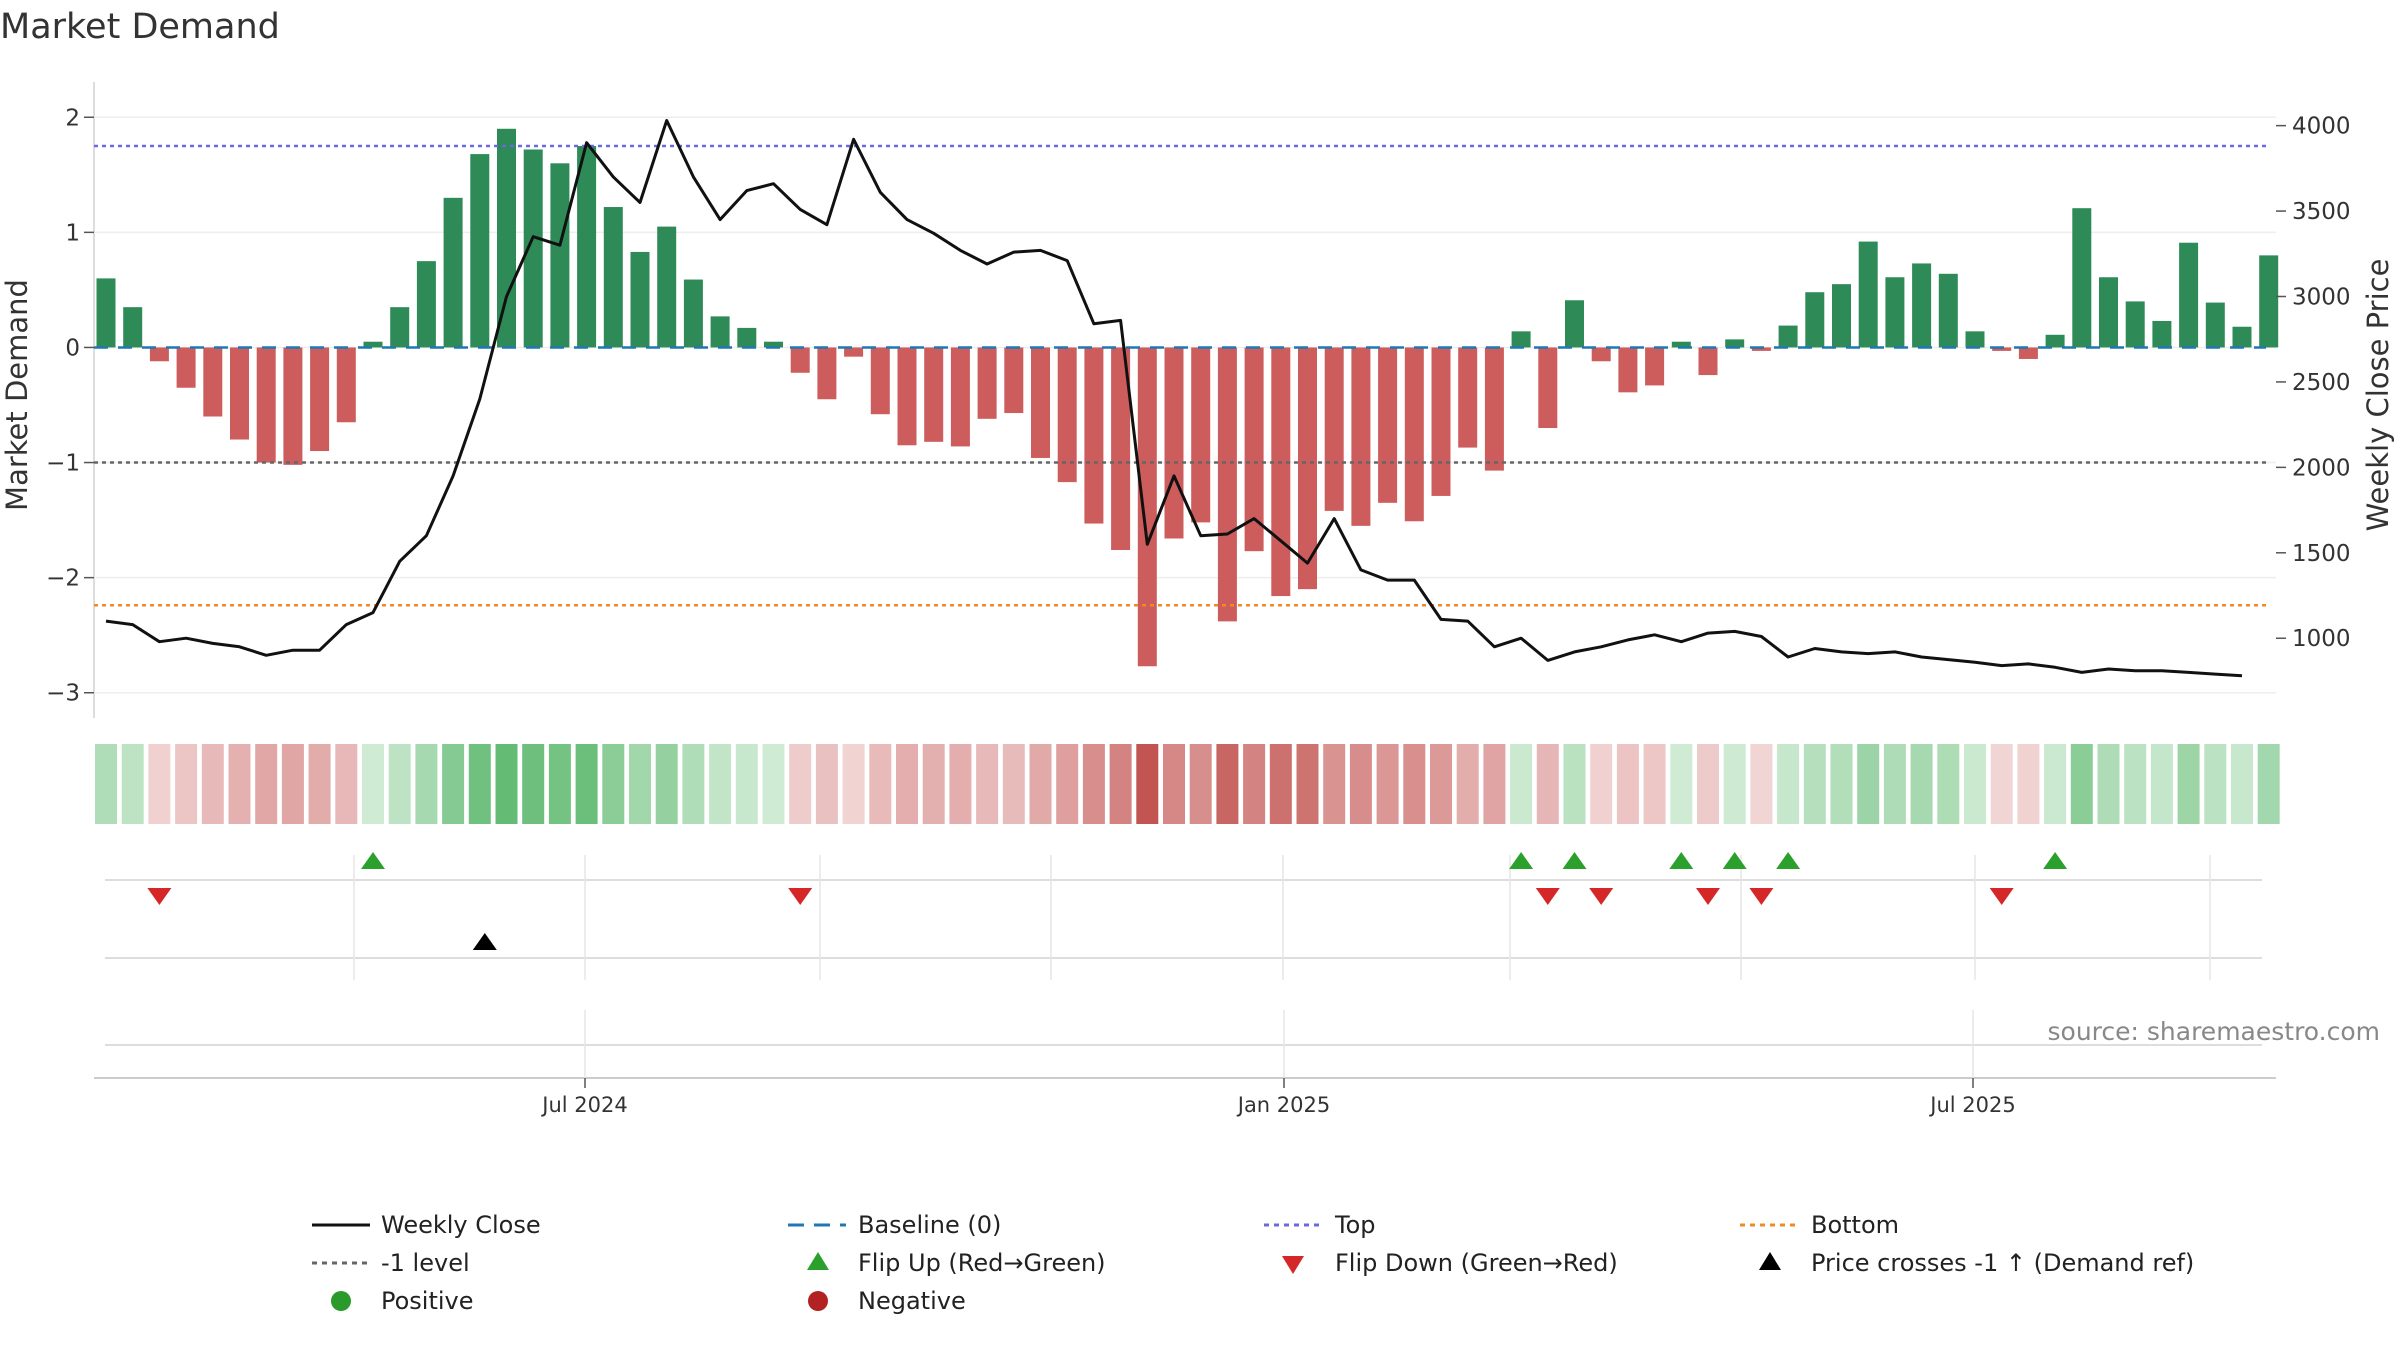  Describe the element at coordinates (1476, 1263) in the screenshot. I see `svg-text: Flip Down (Green→Red)` at that location.